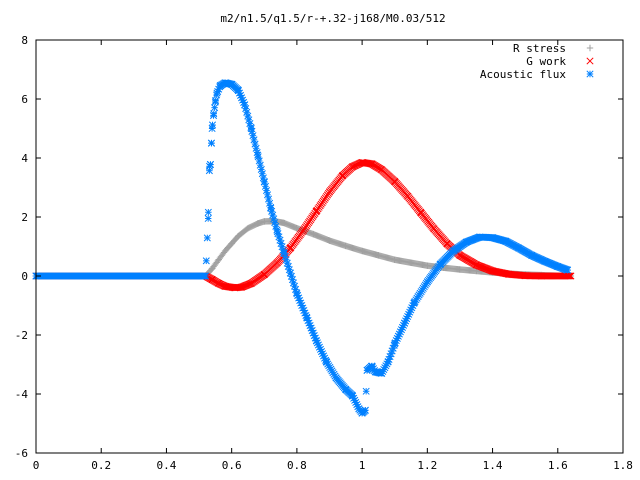 Image resolution: width=640 pixels, height=480 pixels. I want to click on legend-label: R stress, so click(539, 48).